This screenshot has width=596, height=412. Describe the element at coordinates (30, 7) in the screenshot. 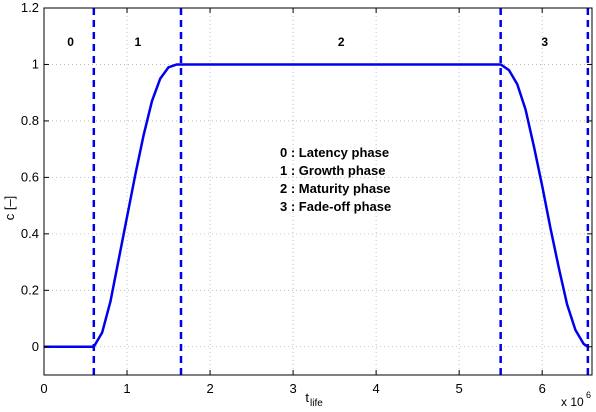

I see `y-tick-label: 1.2` at that location.